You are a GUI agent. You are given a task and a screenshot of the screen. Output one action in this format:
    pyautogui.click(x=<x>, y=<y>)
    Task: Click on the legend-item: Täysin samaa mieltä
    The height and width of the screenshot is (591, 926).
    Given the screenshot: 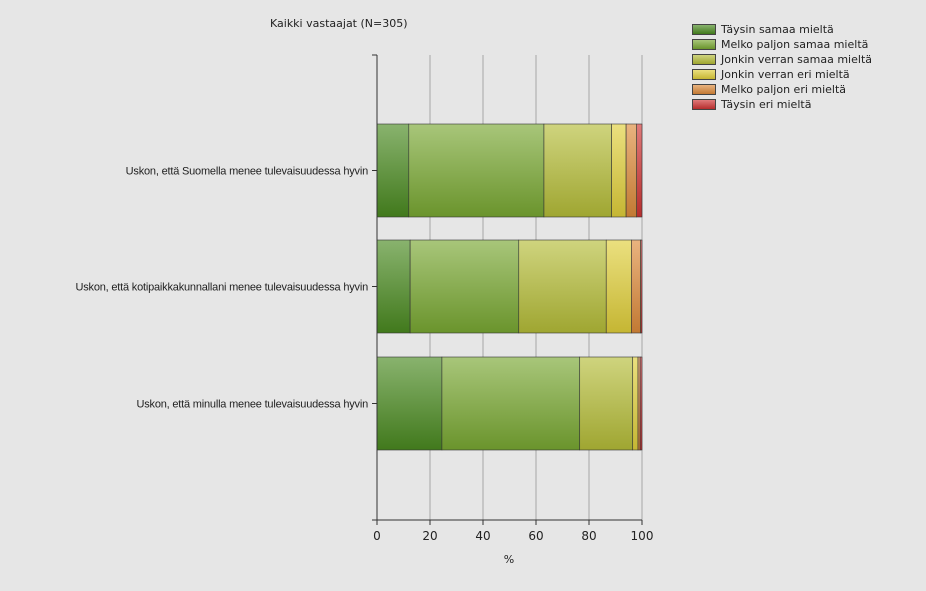 What is the action you would take?
    pyautogui.click(x=782, y=29)
    